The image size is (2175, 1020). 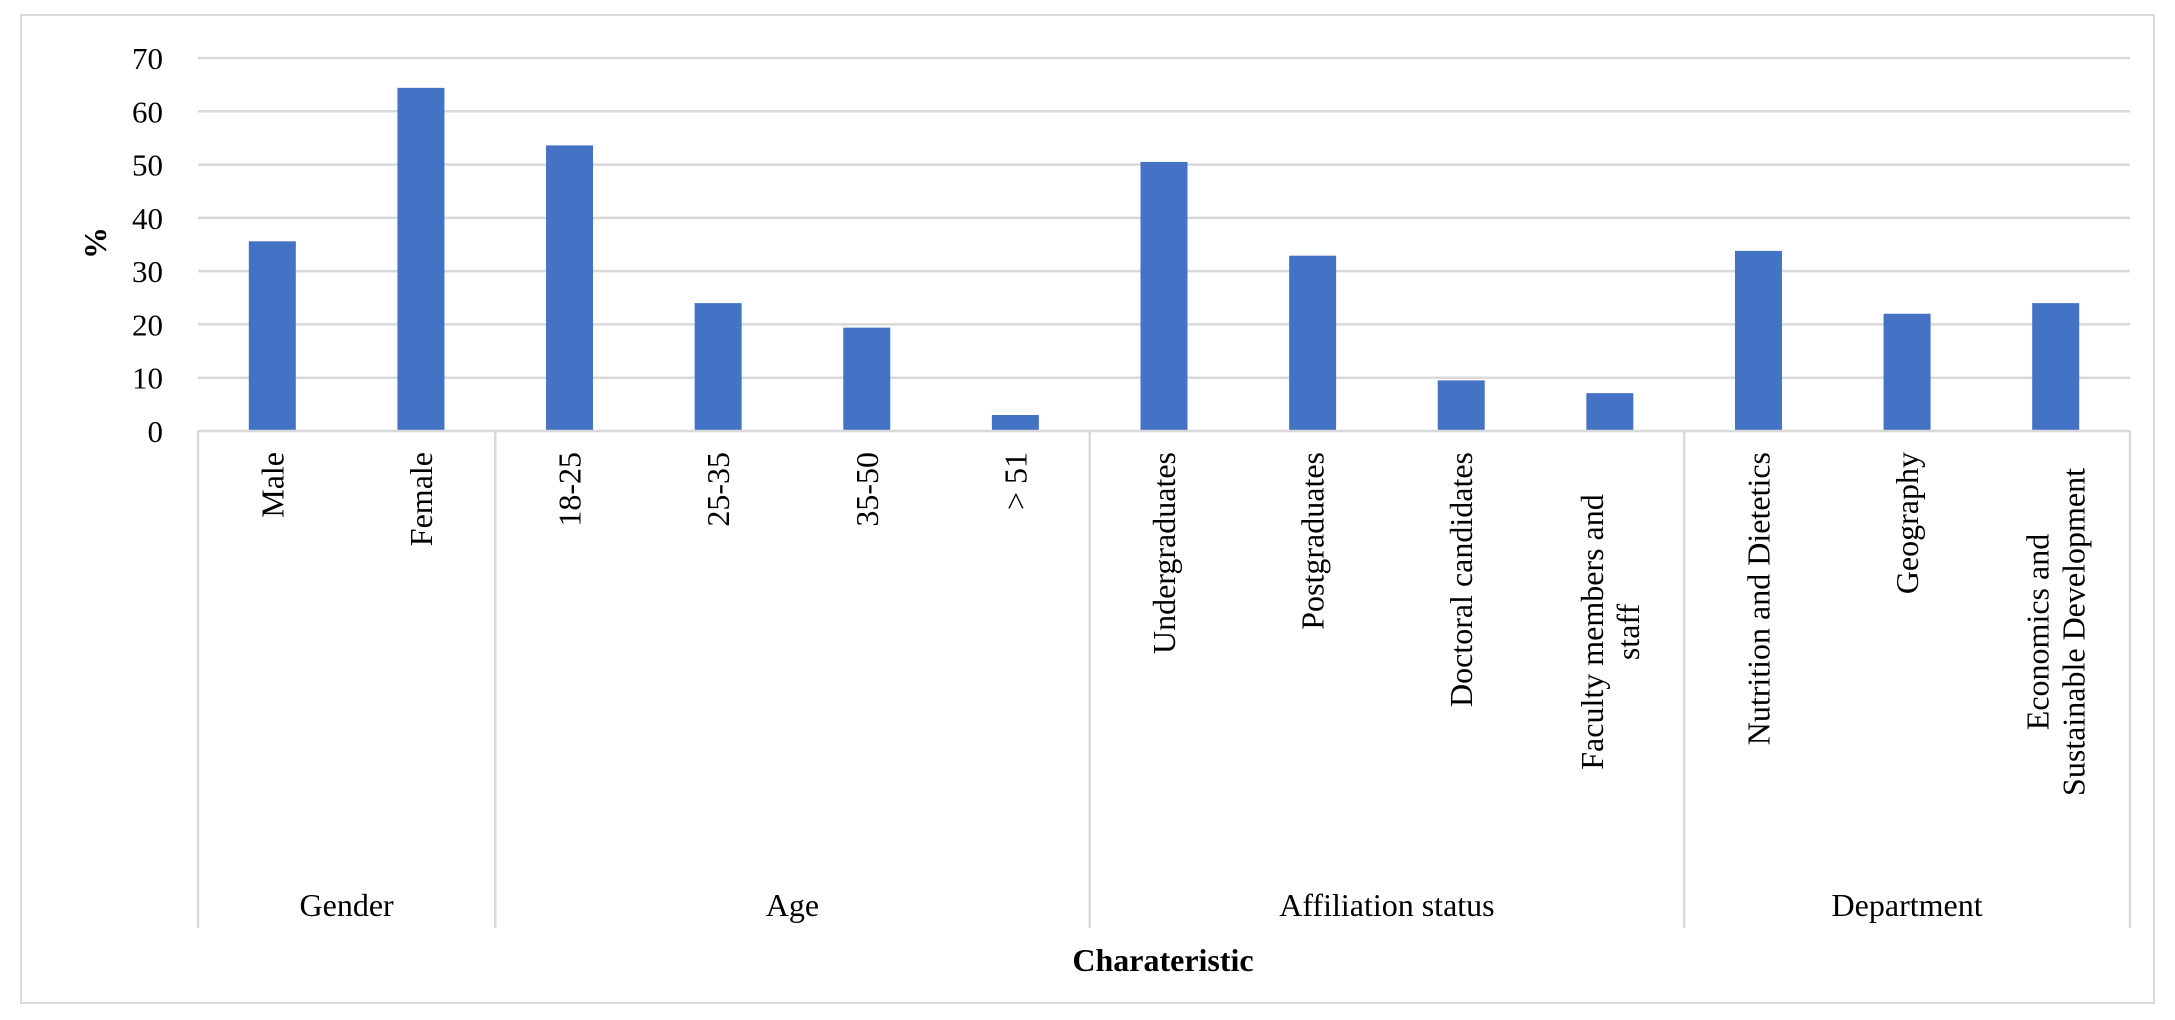 What do you see at coordinates (1461, 579) in the screenshot?
I see `category-label: Doctoral candidates` at bounding box center [1461, 579].